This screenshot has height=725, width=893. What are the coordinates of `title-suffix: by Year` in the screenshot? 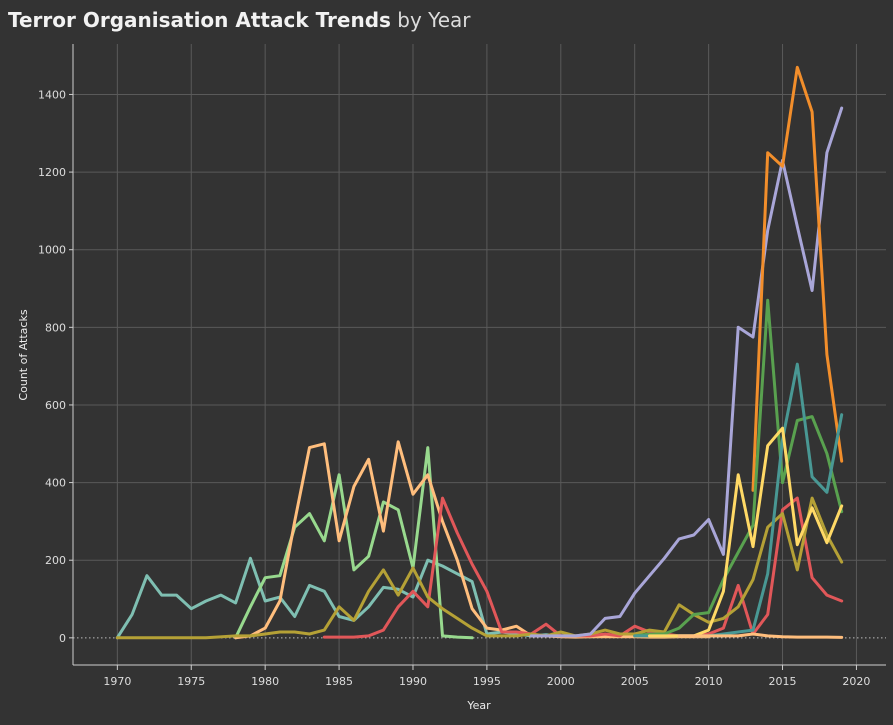 It's located at (430, 20).